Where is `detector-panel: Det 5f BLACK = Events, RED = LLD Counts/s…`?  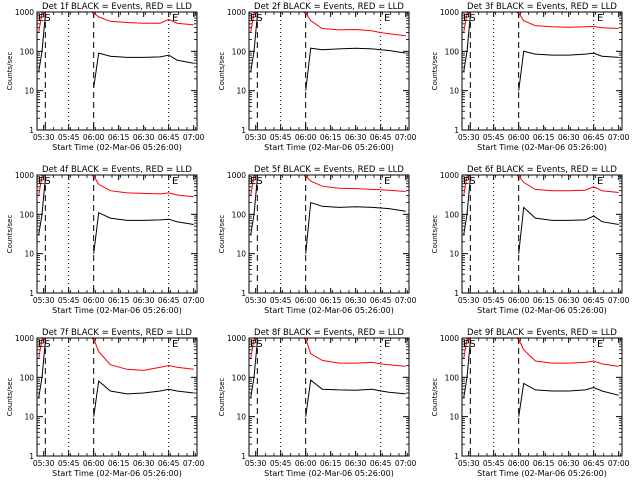 detector-panel: Det 5f BLACK = Events, RED = LLD Counts/s… is located at coordinates (317, 240).